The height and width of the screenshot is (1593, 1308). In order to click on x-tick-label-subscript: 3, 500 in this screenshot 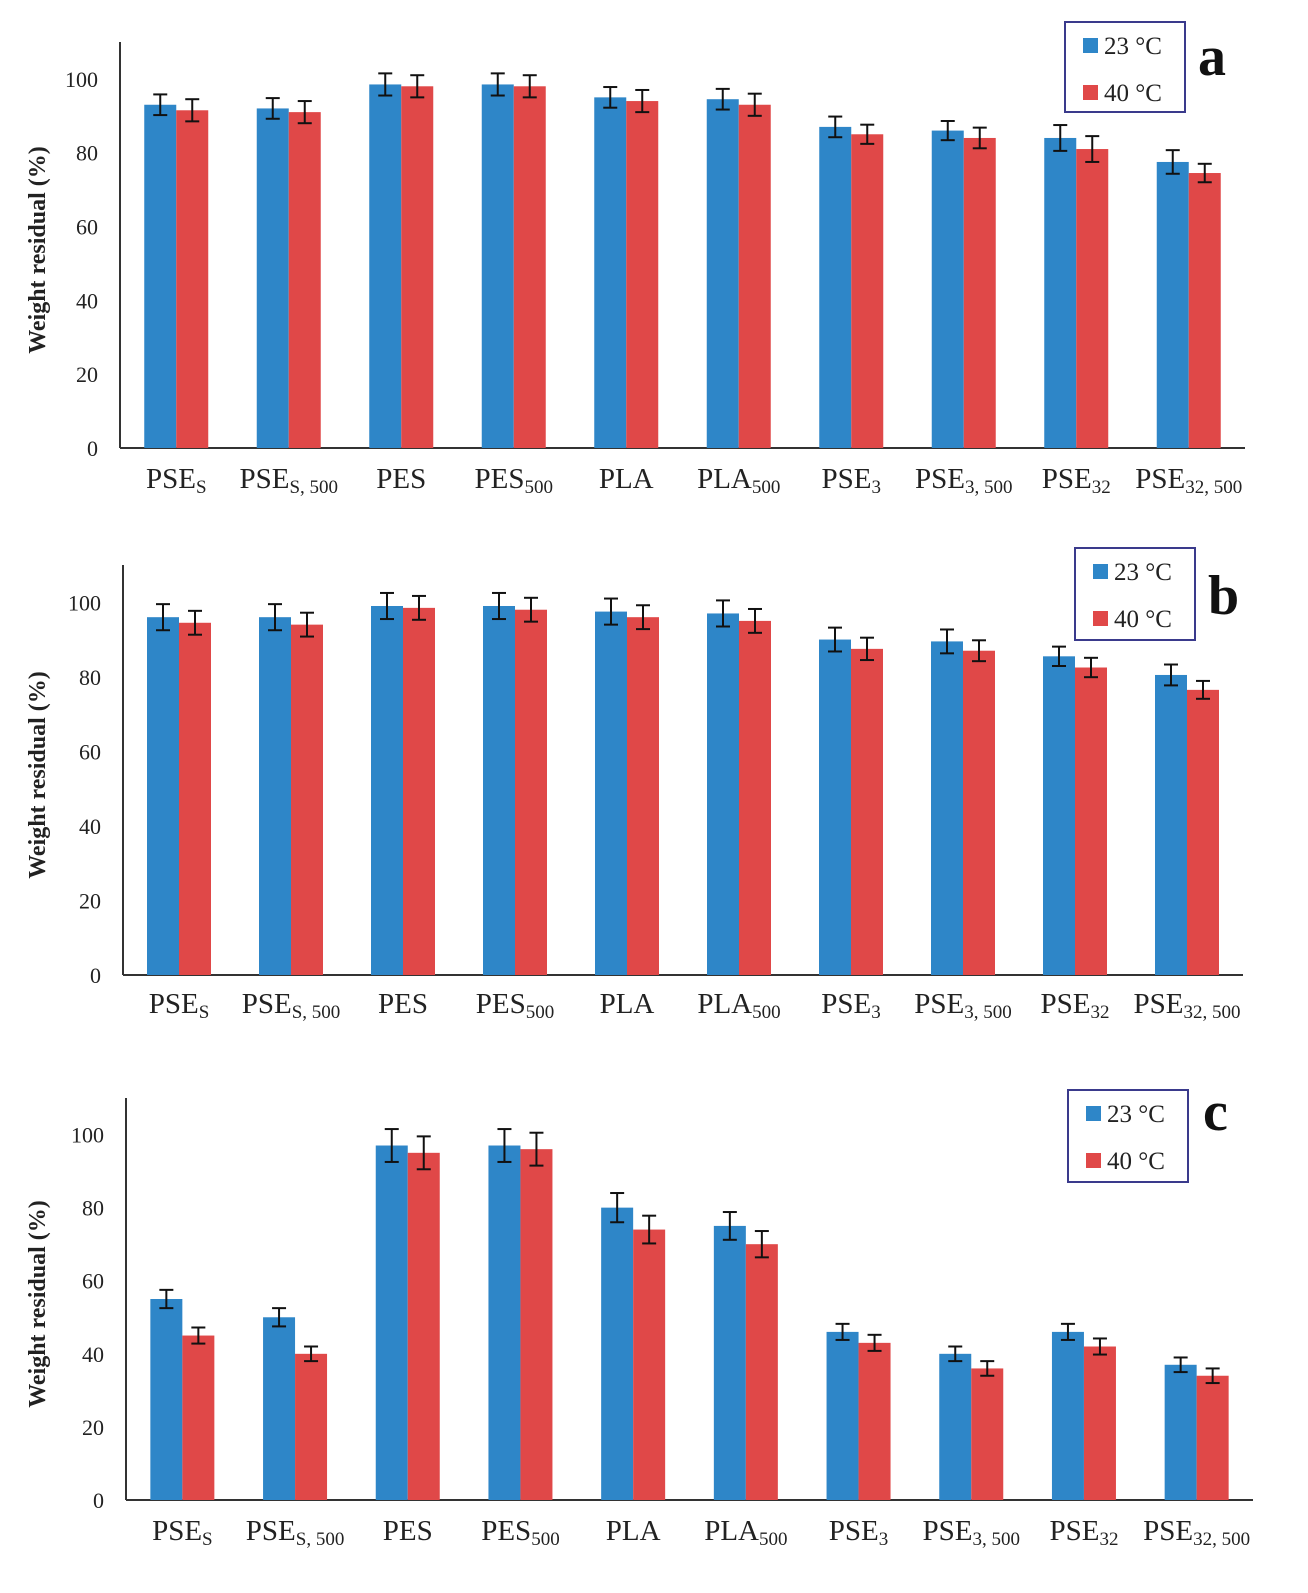, I will do `click(989, 487)`.